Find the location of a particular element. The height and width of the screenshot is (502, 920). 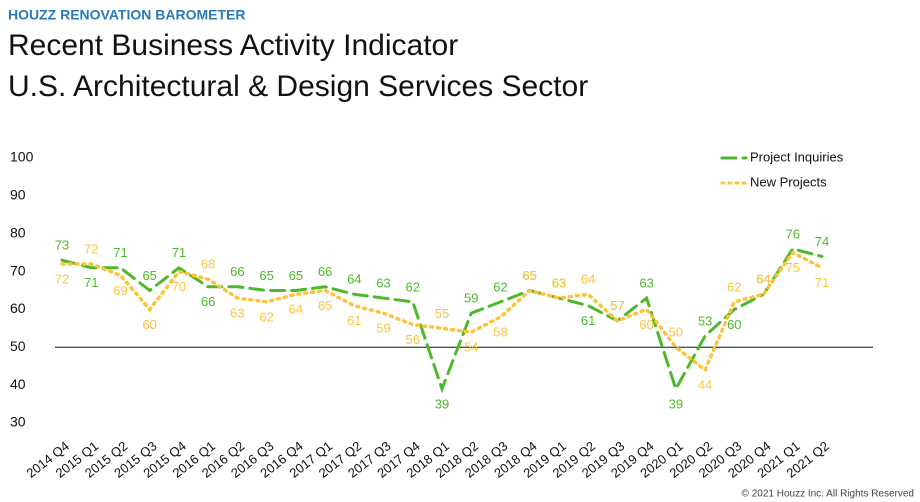

data-label: 73 is located at coordinates (62, 245).